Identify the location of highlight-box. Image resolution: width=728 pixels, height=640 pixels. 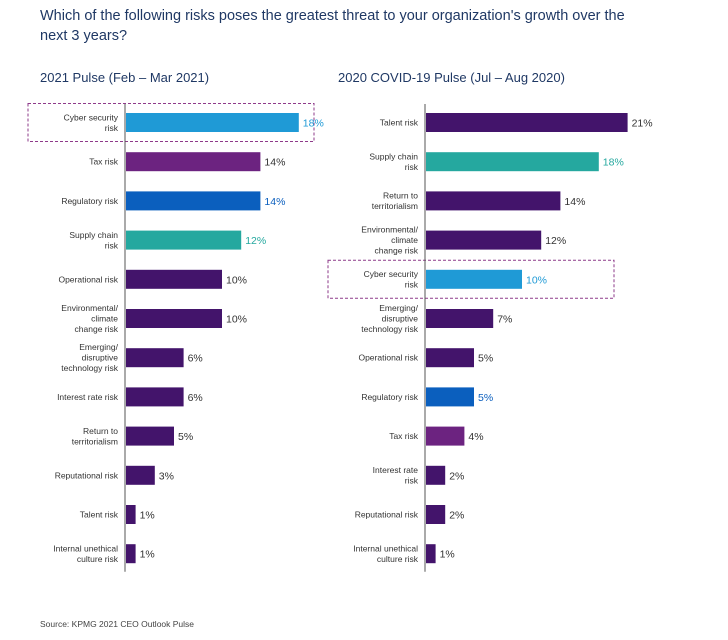
(171, 122).